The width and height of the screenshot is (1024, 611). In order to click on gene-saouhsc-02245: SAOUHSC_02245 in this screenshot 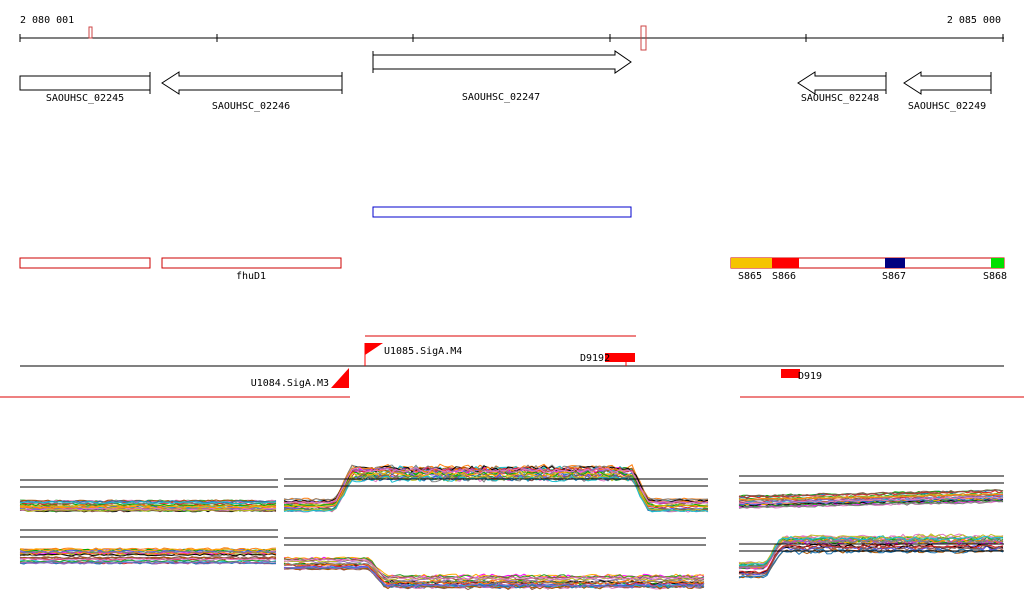, I will do `click(85, 88)`.